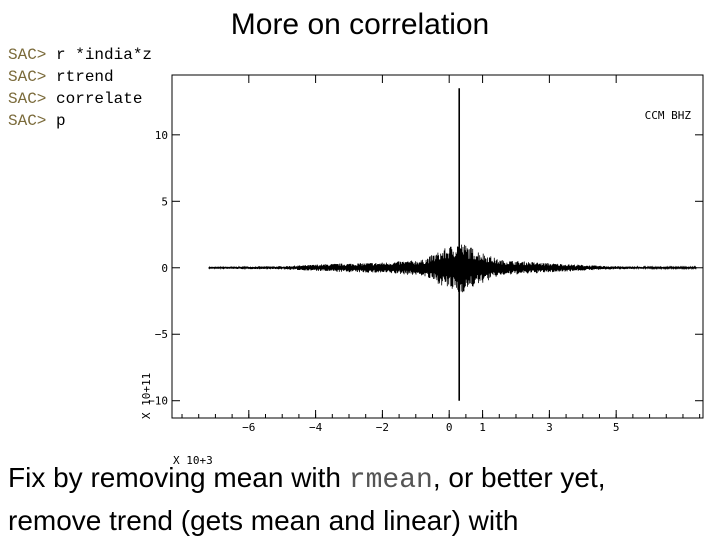 The width and height of the screenshot is (720, 541). I want to click on console-line: SAC> p, so click(80, 121).